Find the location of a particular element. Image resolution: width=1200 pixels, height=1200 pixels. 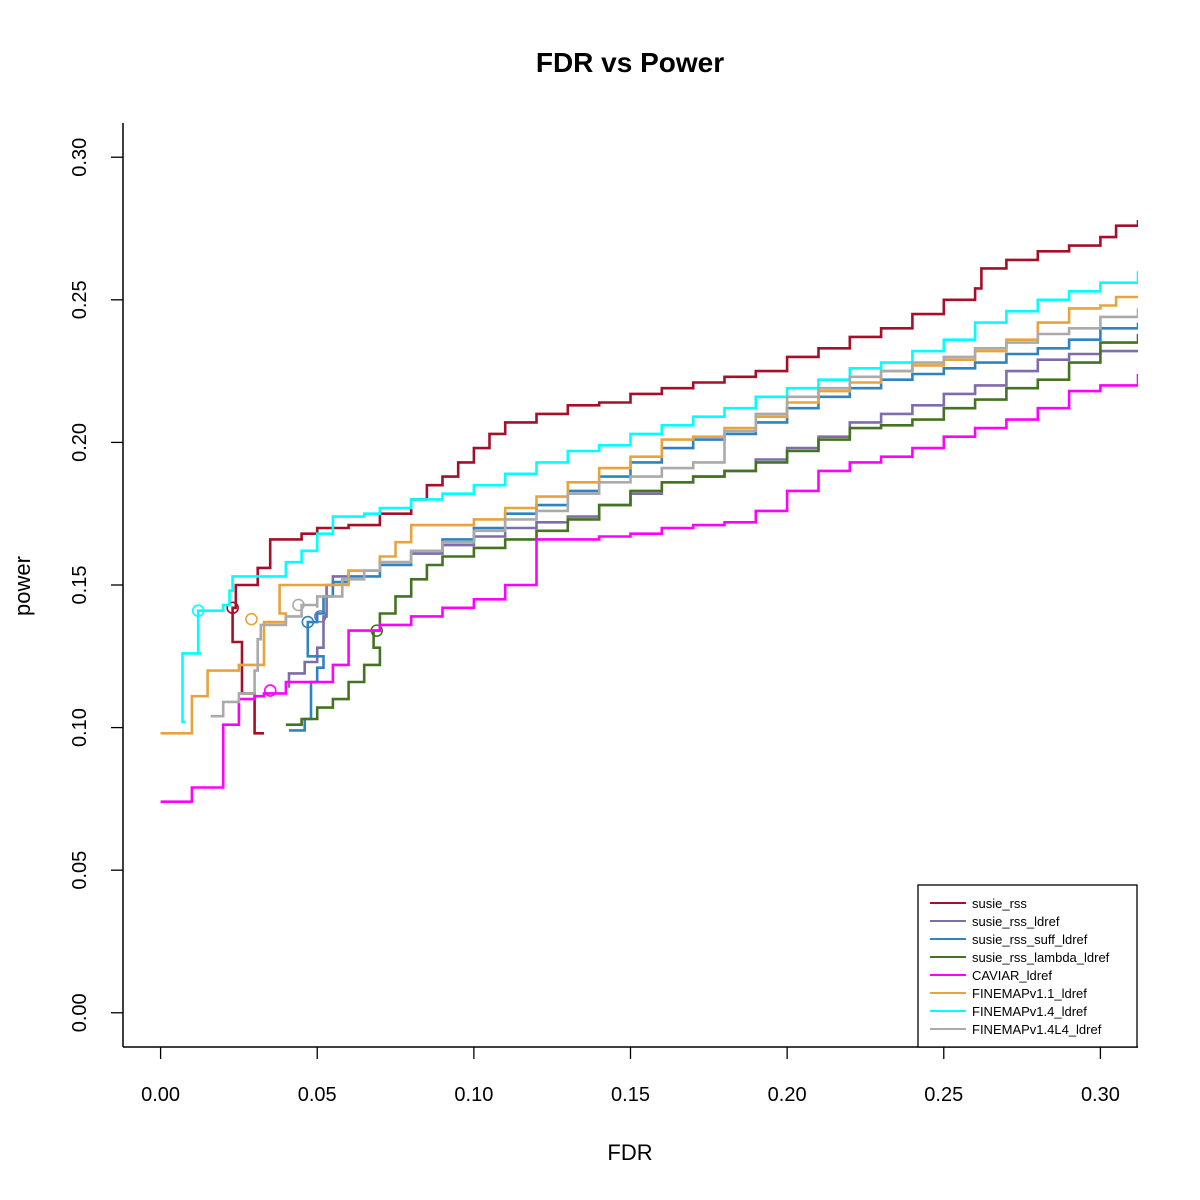

x-tick-label: 0.25 is located at coordinates (943, 1095).